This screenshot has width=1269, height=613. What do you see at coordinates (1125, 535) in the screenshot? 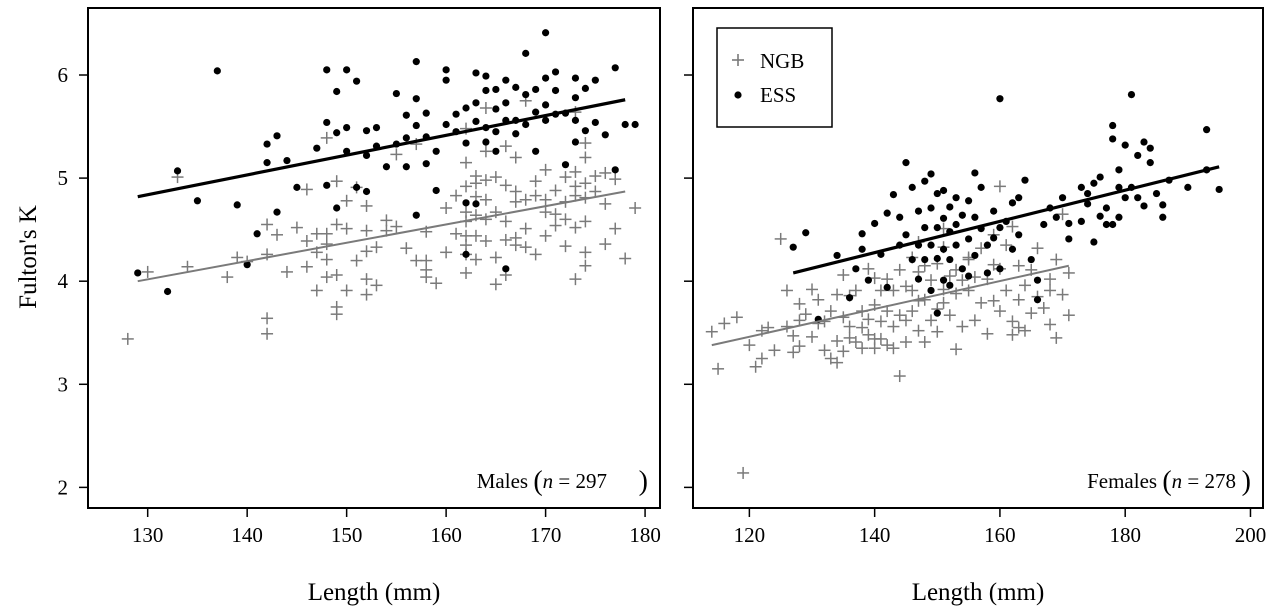
I see `x-tick-label: 180` at bounding box center [1125, 535].